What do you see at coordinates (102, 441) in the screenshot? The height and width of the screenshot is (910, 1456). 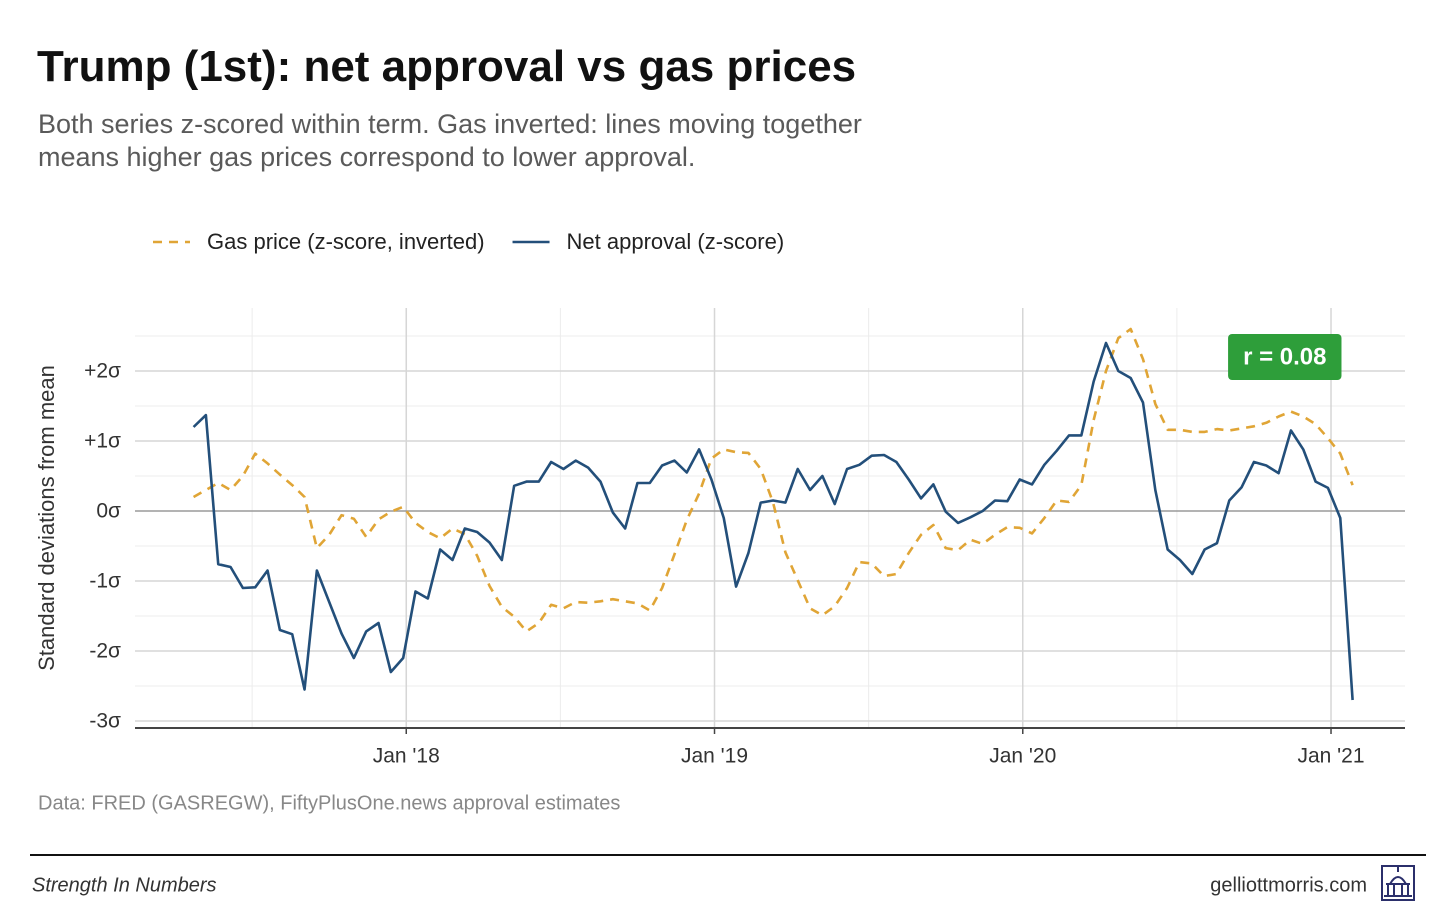 I see `y-tick-label: +1σ` at bounding box center [102, 441].